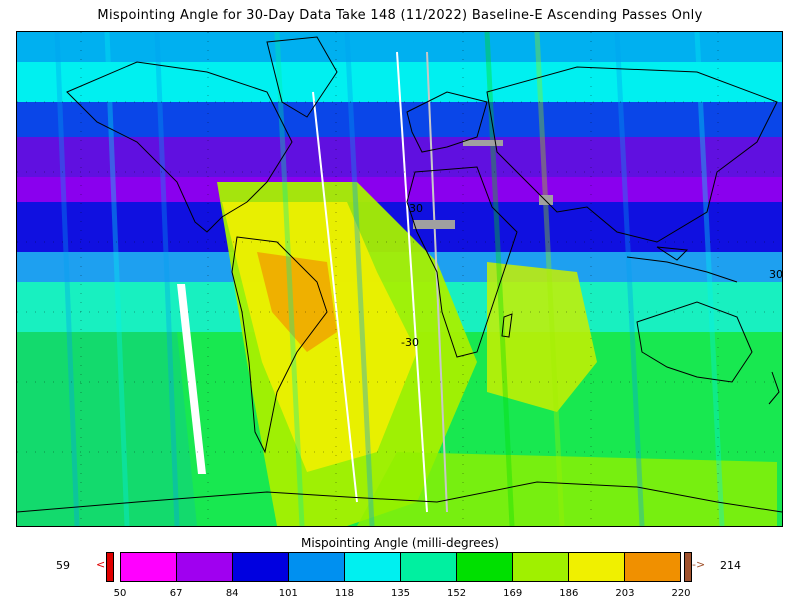 This screenshot has width=800, height=600. Describe the element at coordinates (699, 564) in the screenshot. I see `over-range-arrow: ->` at that location.